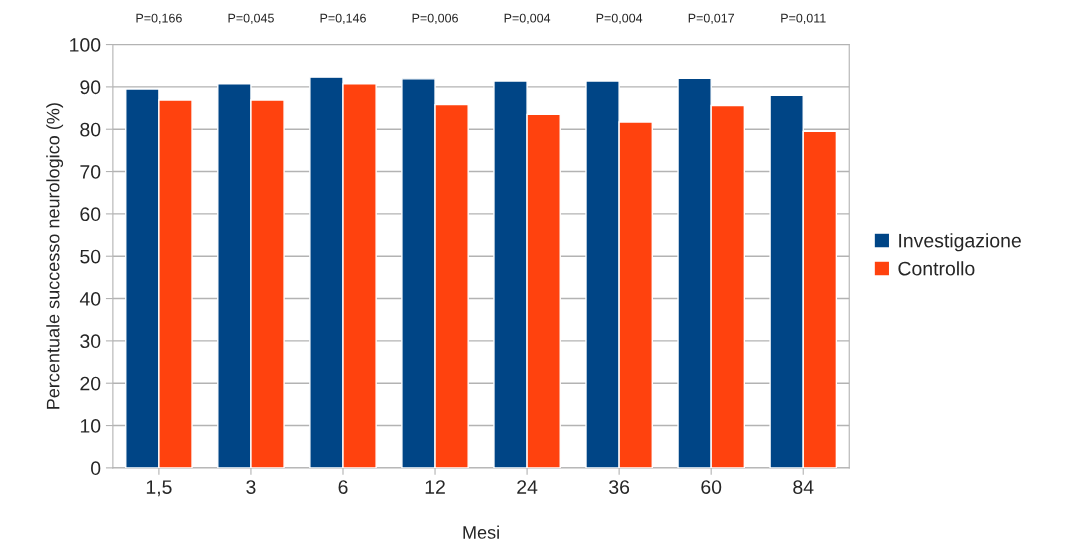 The height and width of the screenshot is (557, 1075). I want to click on y-tick-label: 50, so click(90, 256).